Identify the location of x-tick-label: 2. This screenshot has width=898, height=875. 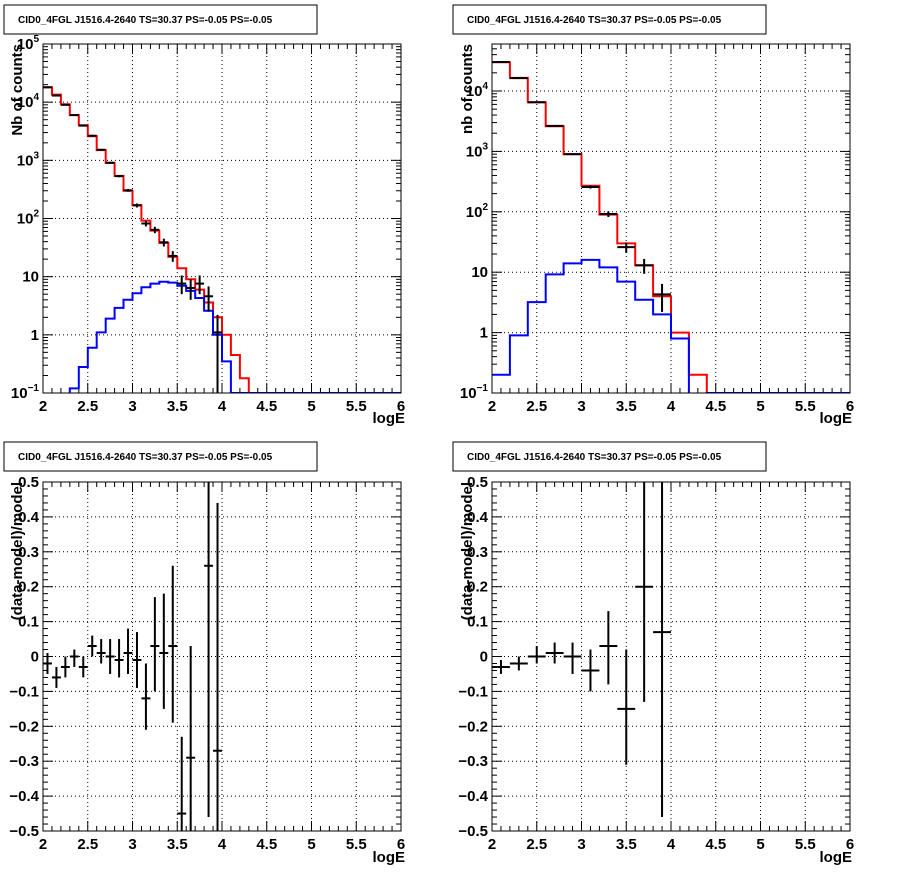
(43, 406).